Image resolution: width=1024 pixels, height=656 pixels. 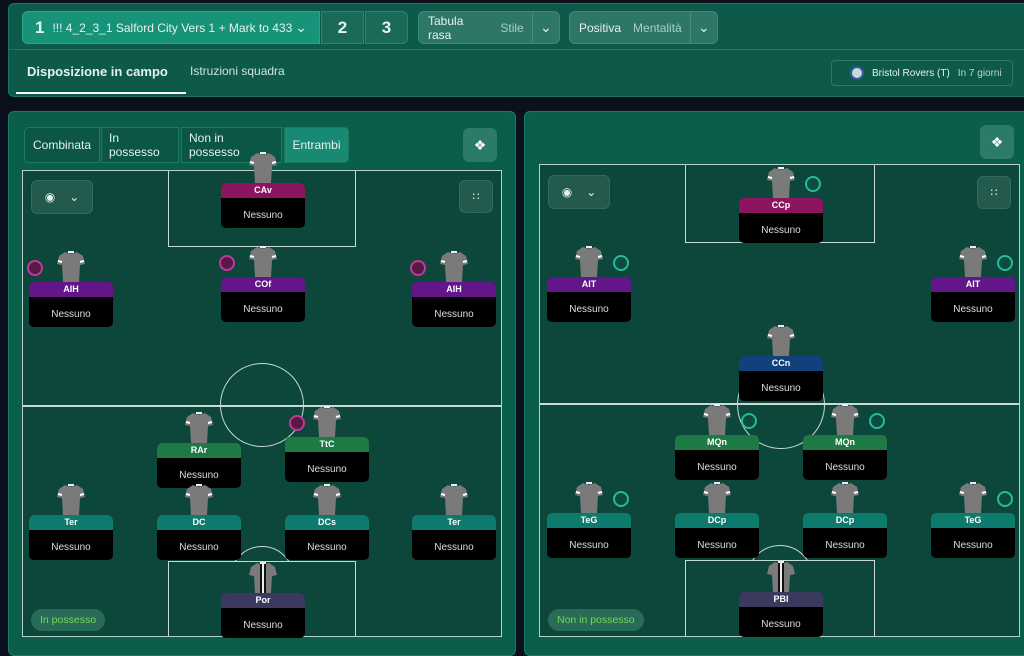 I want to click on mentality-dropdown: Positiva Mentalità ⌄, so click(x=643, y=27).